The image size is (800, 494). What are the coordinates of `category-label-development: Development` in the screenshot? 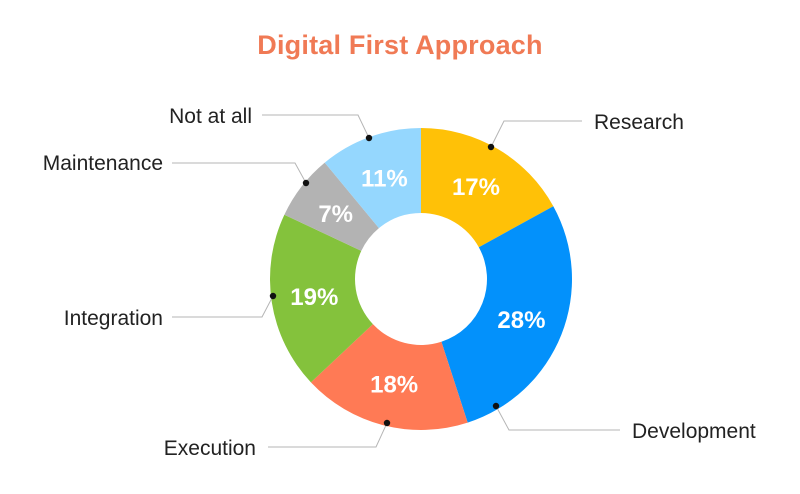 It's located at (694, 431).